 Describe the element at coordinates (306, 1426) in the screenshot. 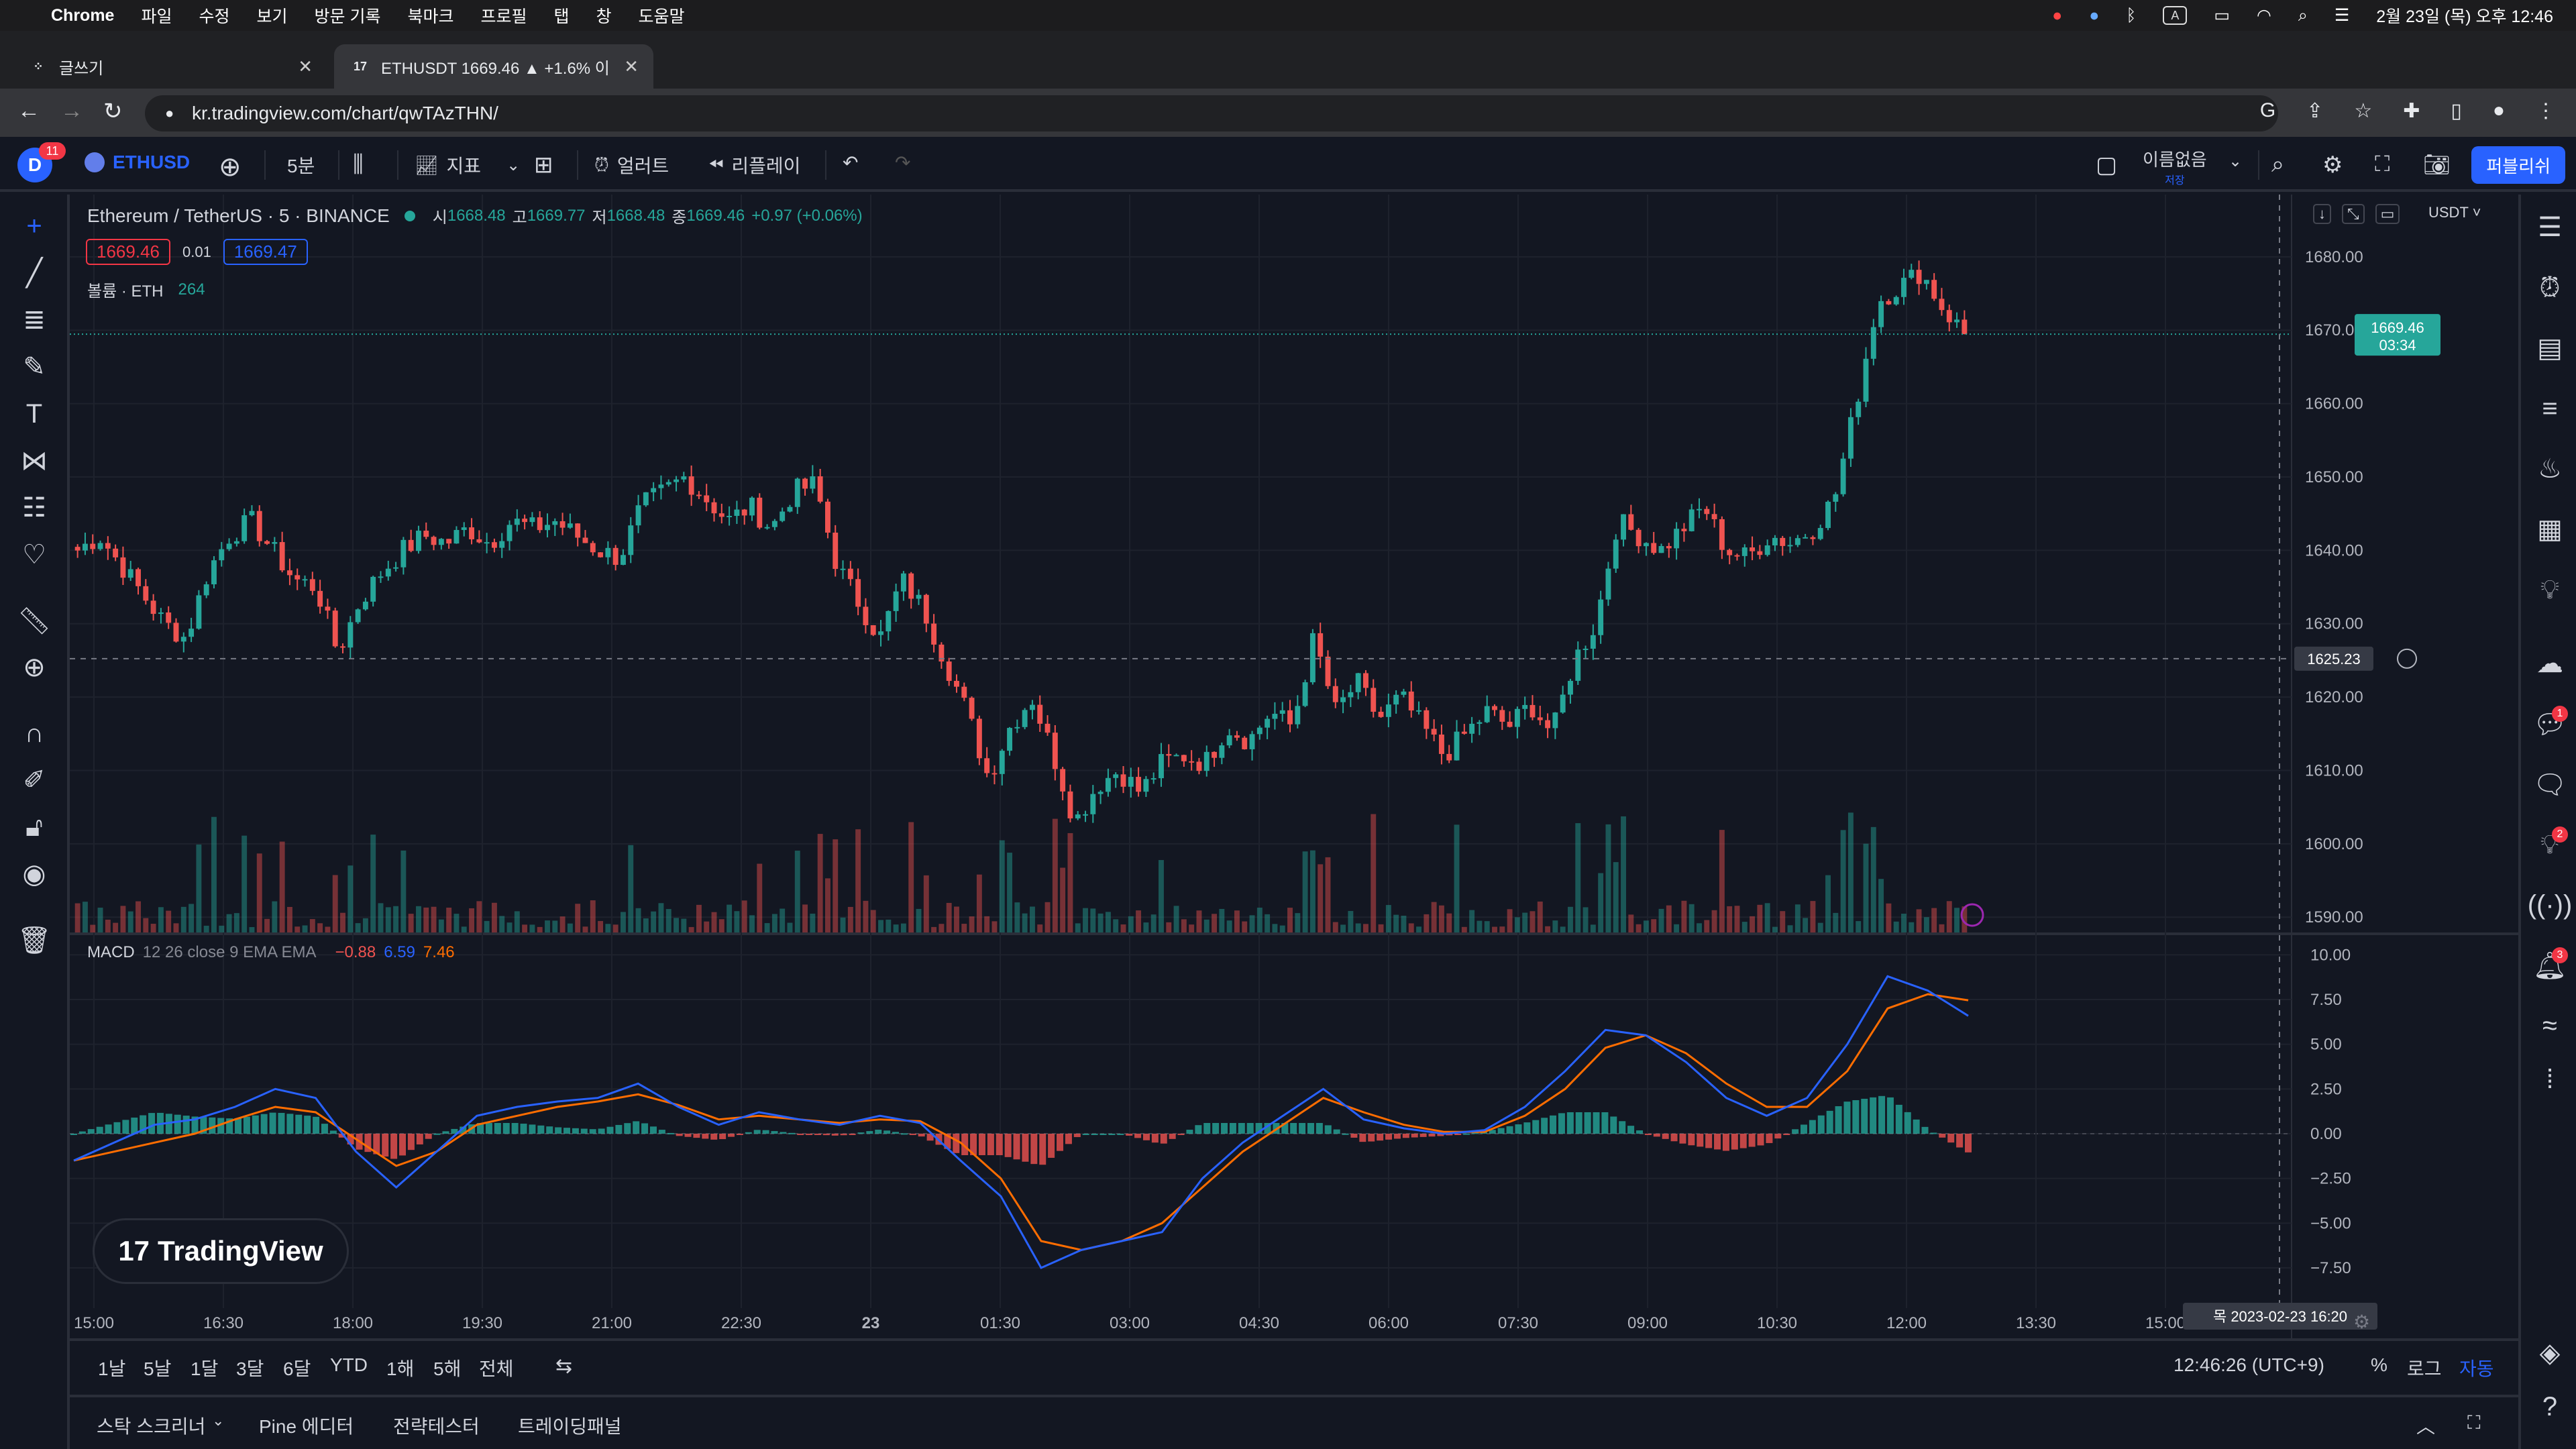

I see `tab-pine-editor: Pine 에디터` at that location.